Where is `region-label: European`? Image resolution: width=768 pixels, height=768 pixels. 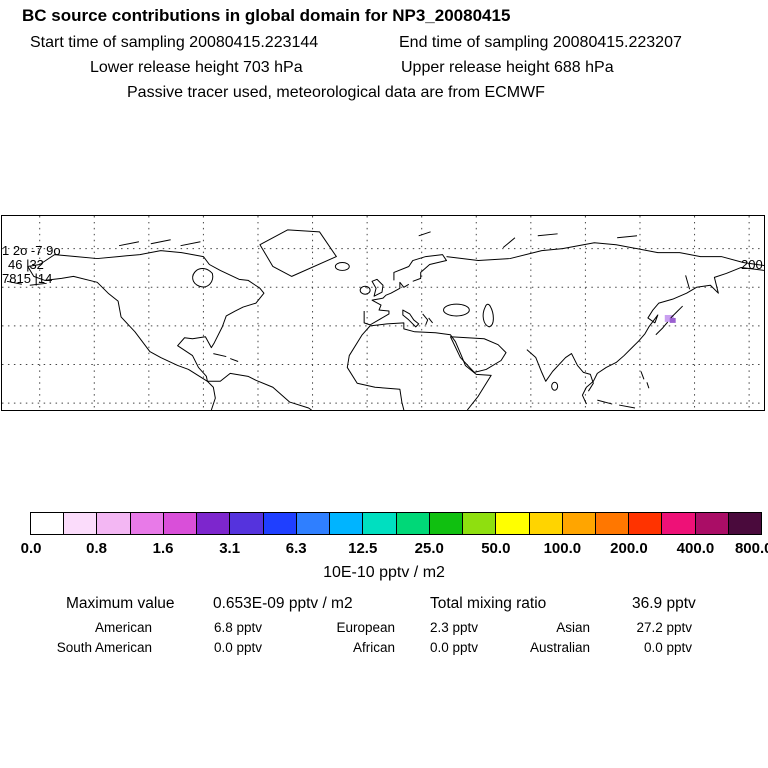
region-label: European is located at coordinates (365, 627).